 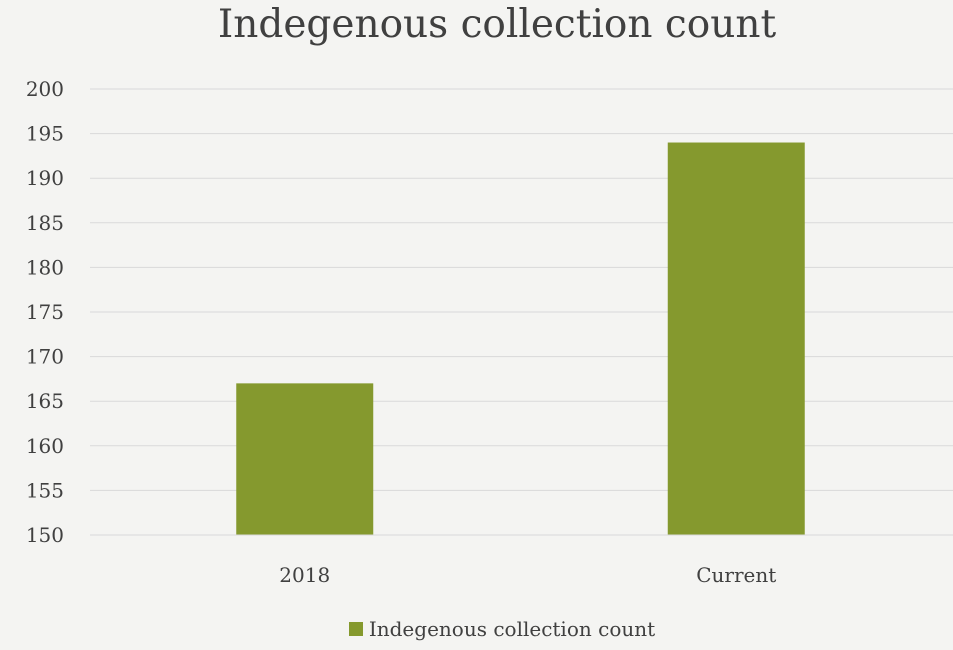 What do you see at coordinates (45, 223) in the screenshot?
I see `y-tick-label: 185` at bounding box center [45, 223].